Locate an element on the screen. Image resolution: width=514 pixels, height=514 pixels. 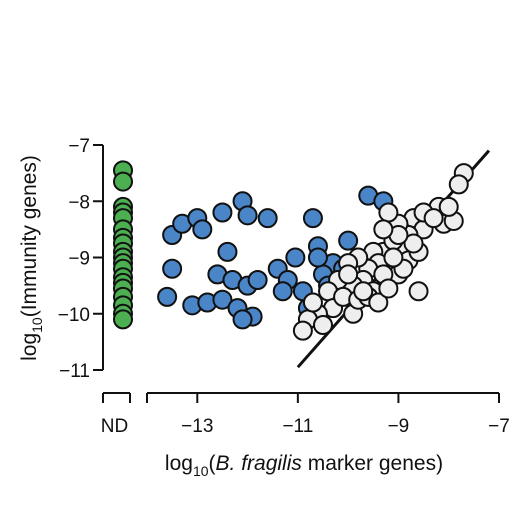
y-tick-label: −9 is located at coordinates (79, 259).